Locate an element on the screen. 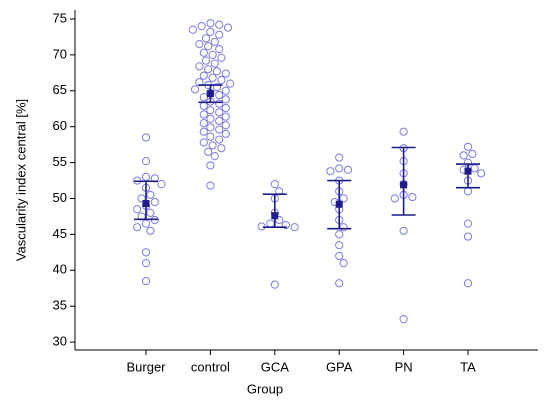 This screenshot has width=550, height=404. x-tick-label: Burger is located at coordinates (146, 366).